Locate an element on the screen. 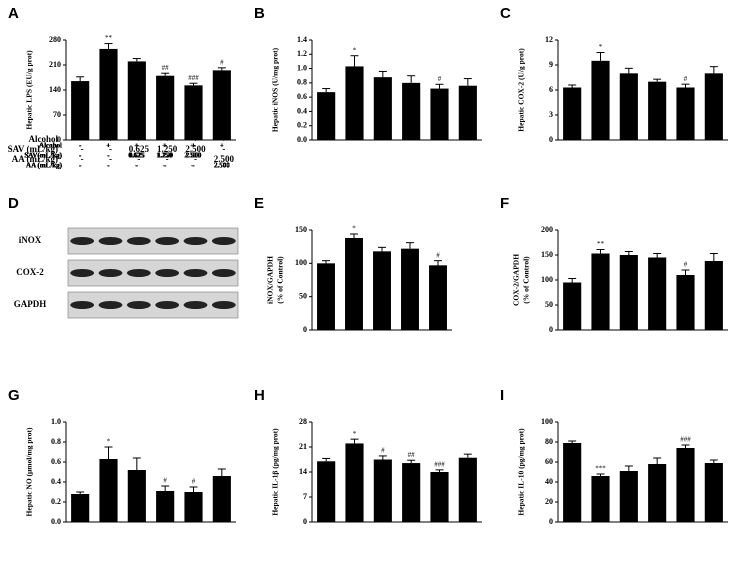 The width and height of the screenshot is (738, 571). y-tick-label: 50 is located at coordinates (549, 304).